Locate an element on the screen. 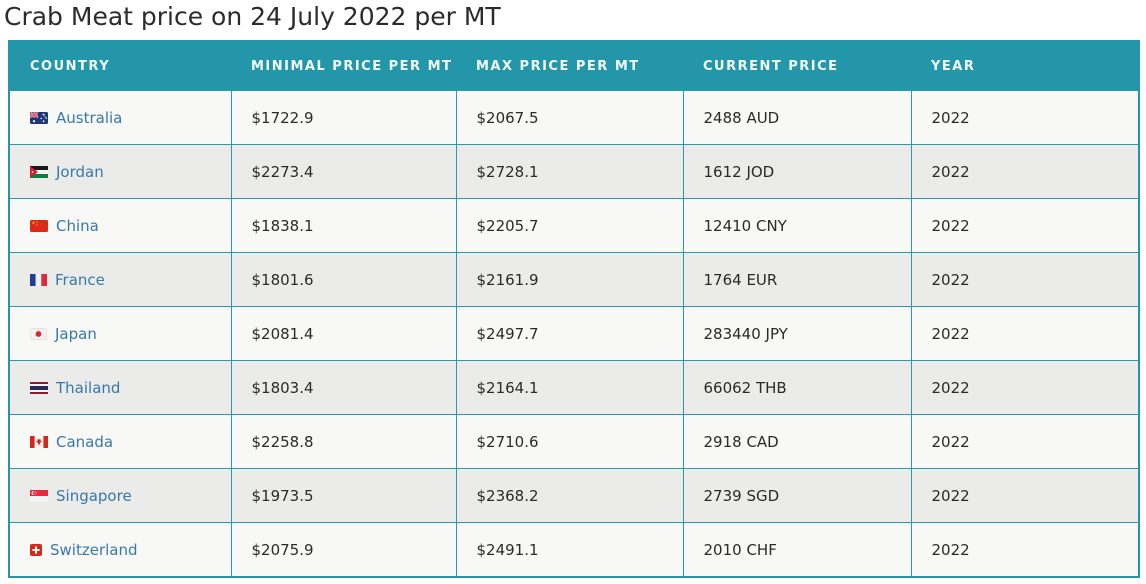 The height and width of the screenshot is (584, 1146). jordan-flag-icon is located at coordinates (39, 171).